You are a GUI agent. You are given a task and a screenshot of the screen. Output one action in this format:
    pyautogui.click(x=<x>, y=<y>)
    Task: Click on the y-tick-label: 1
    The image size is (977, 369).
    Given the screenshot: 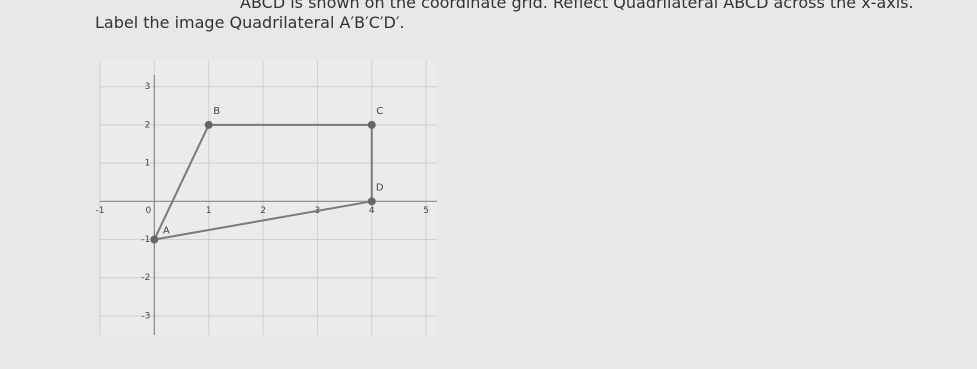 What is the action you would take?
    pyautogui.click(x=148, y=164)
    